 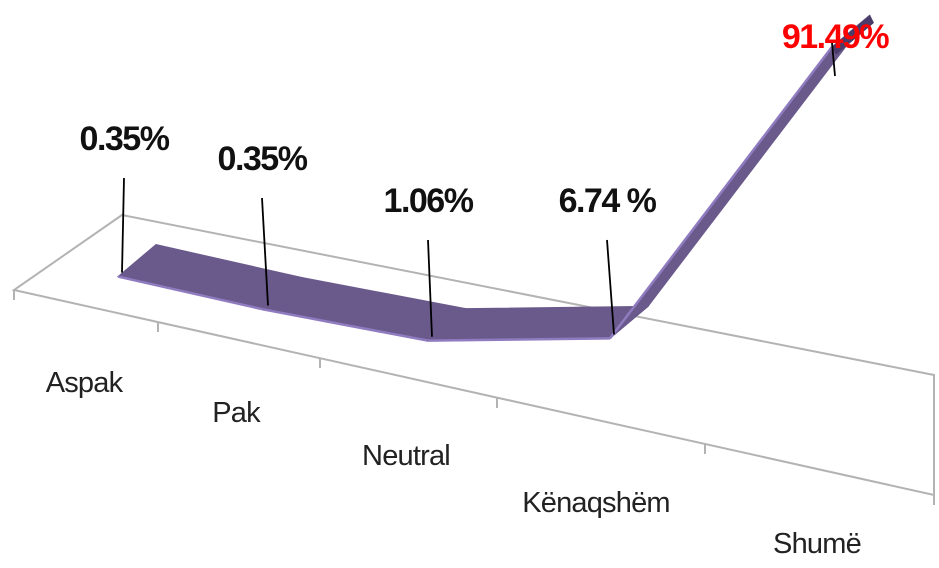 What do you see at coordinates (608, 201) in the screenshot?
I see `data-label: 6.74 %` at bounding box center [608, 201].